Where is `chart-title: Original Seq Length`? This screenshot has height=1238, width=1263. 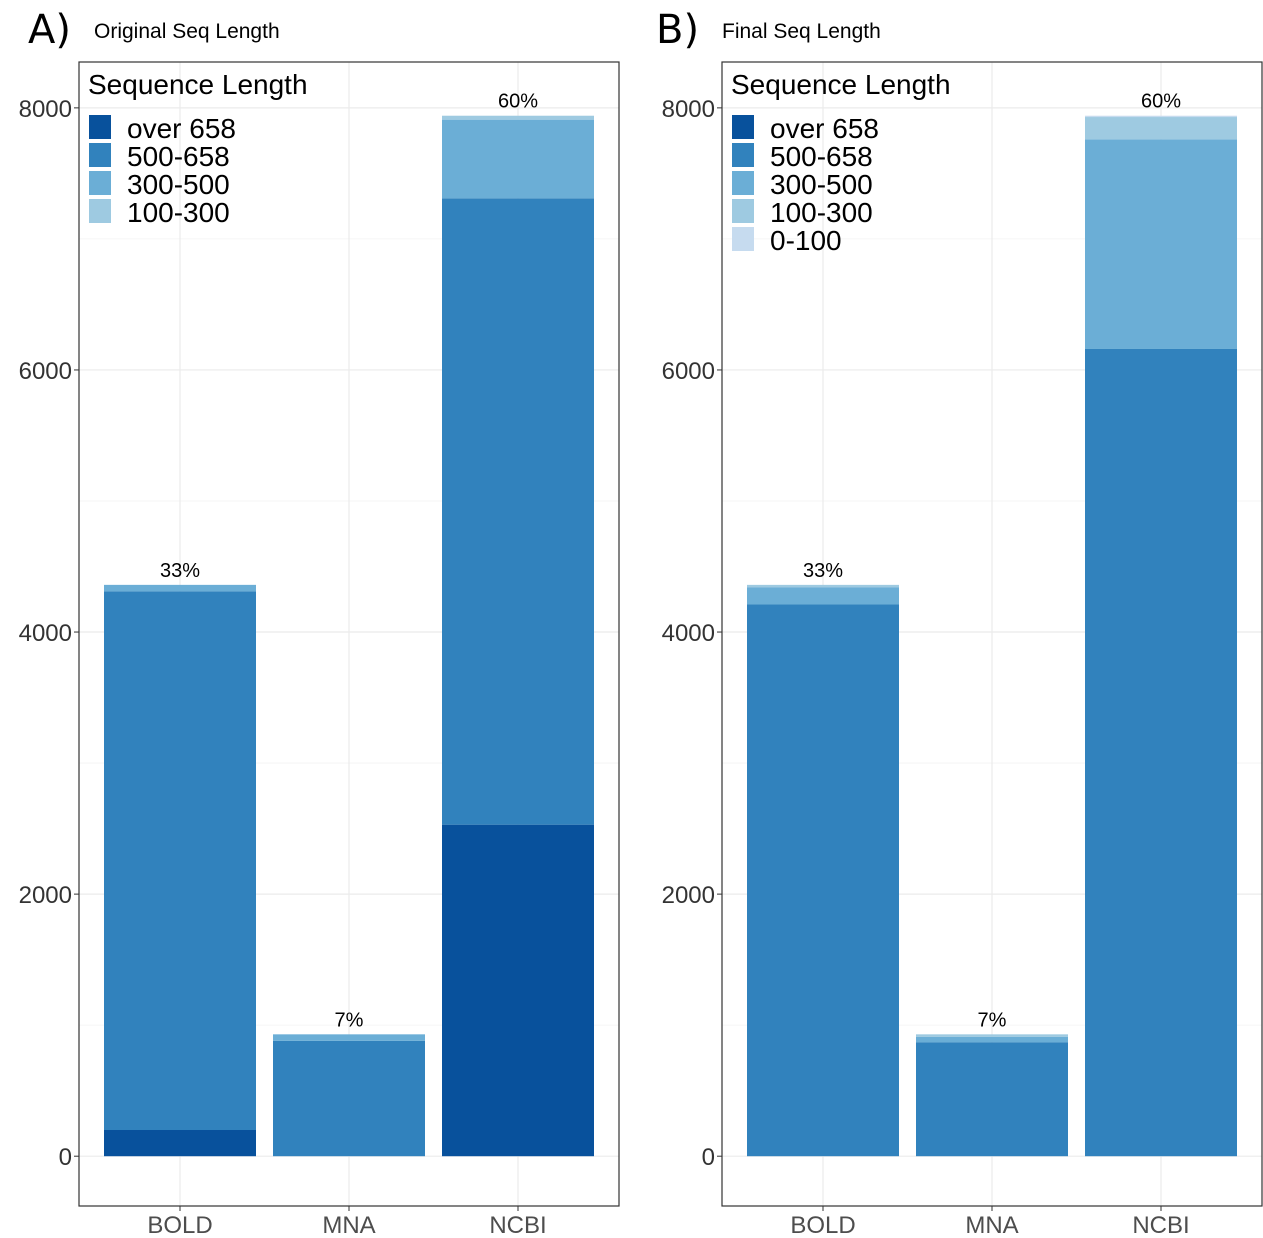 chart-title: Original Seq Length is located at coordinates (187, 31).